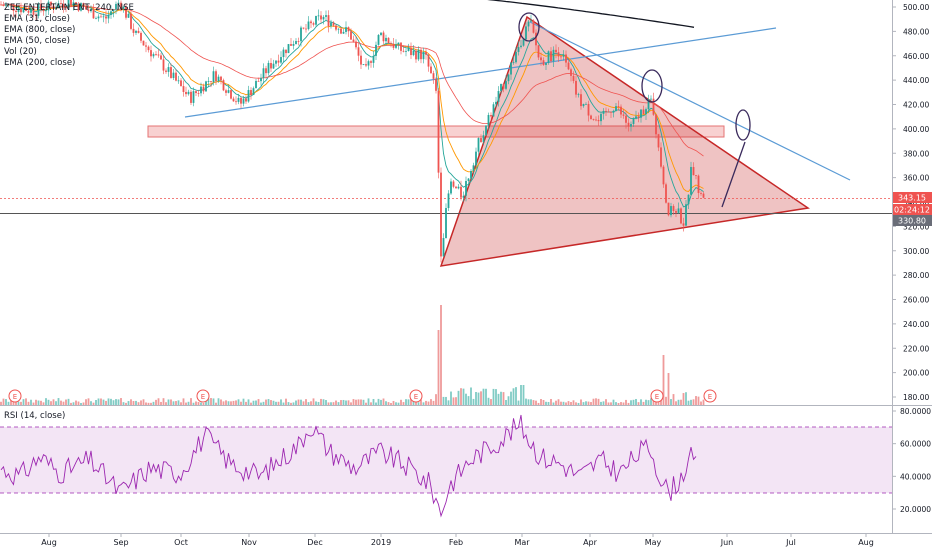 Image resolution: width=932 pixels, height=554 pixels. What do you see at coordinates (20, 52) in the screenshot?
I see `legend-vol: Vol (20)` at bounding box center [20, 52].